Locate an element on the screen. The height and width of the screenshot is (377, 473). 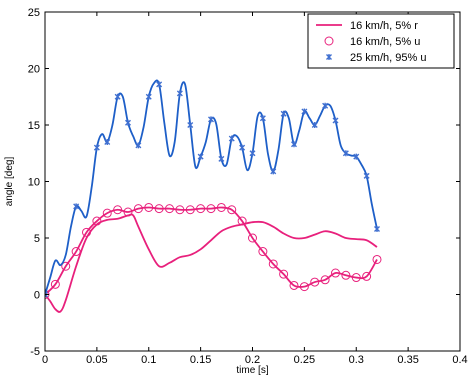
y-axis-label: angle [deg] is located at coordinates (9, 182).